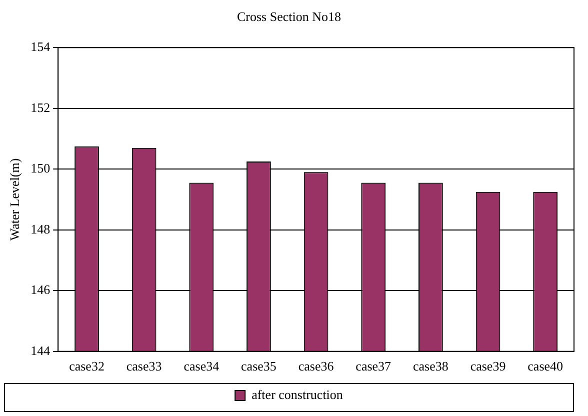 The height and width of the screenshot is (416, 588). I want to click on y-axis-title: Water Level(m), so click(14, 199).